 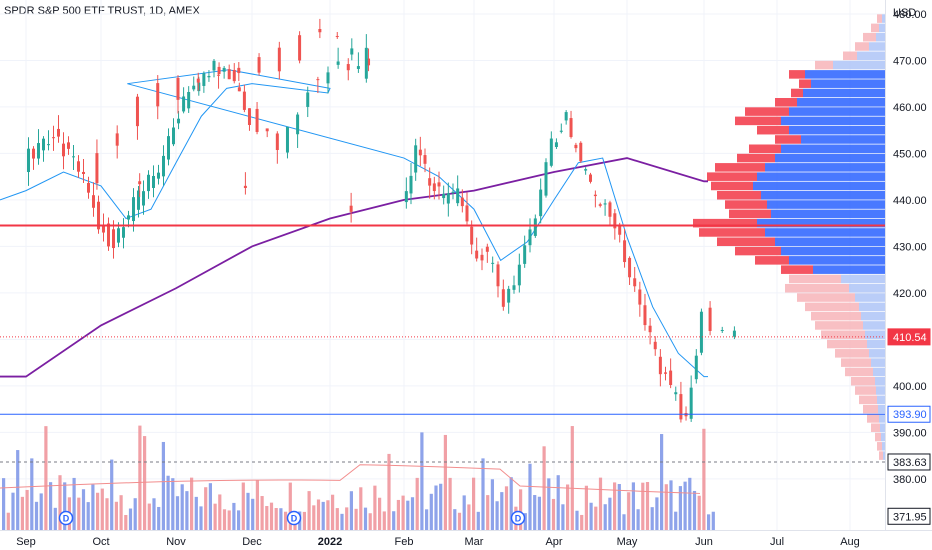 I want to click on x-tick-label: Oct, so click(x=100, y=542).